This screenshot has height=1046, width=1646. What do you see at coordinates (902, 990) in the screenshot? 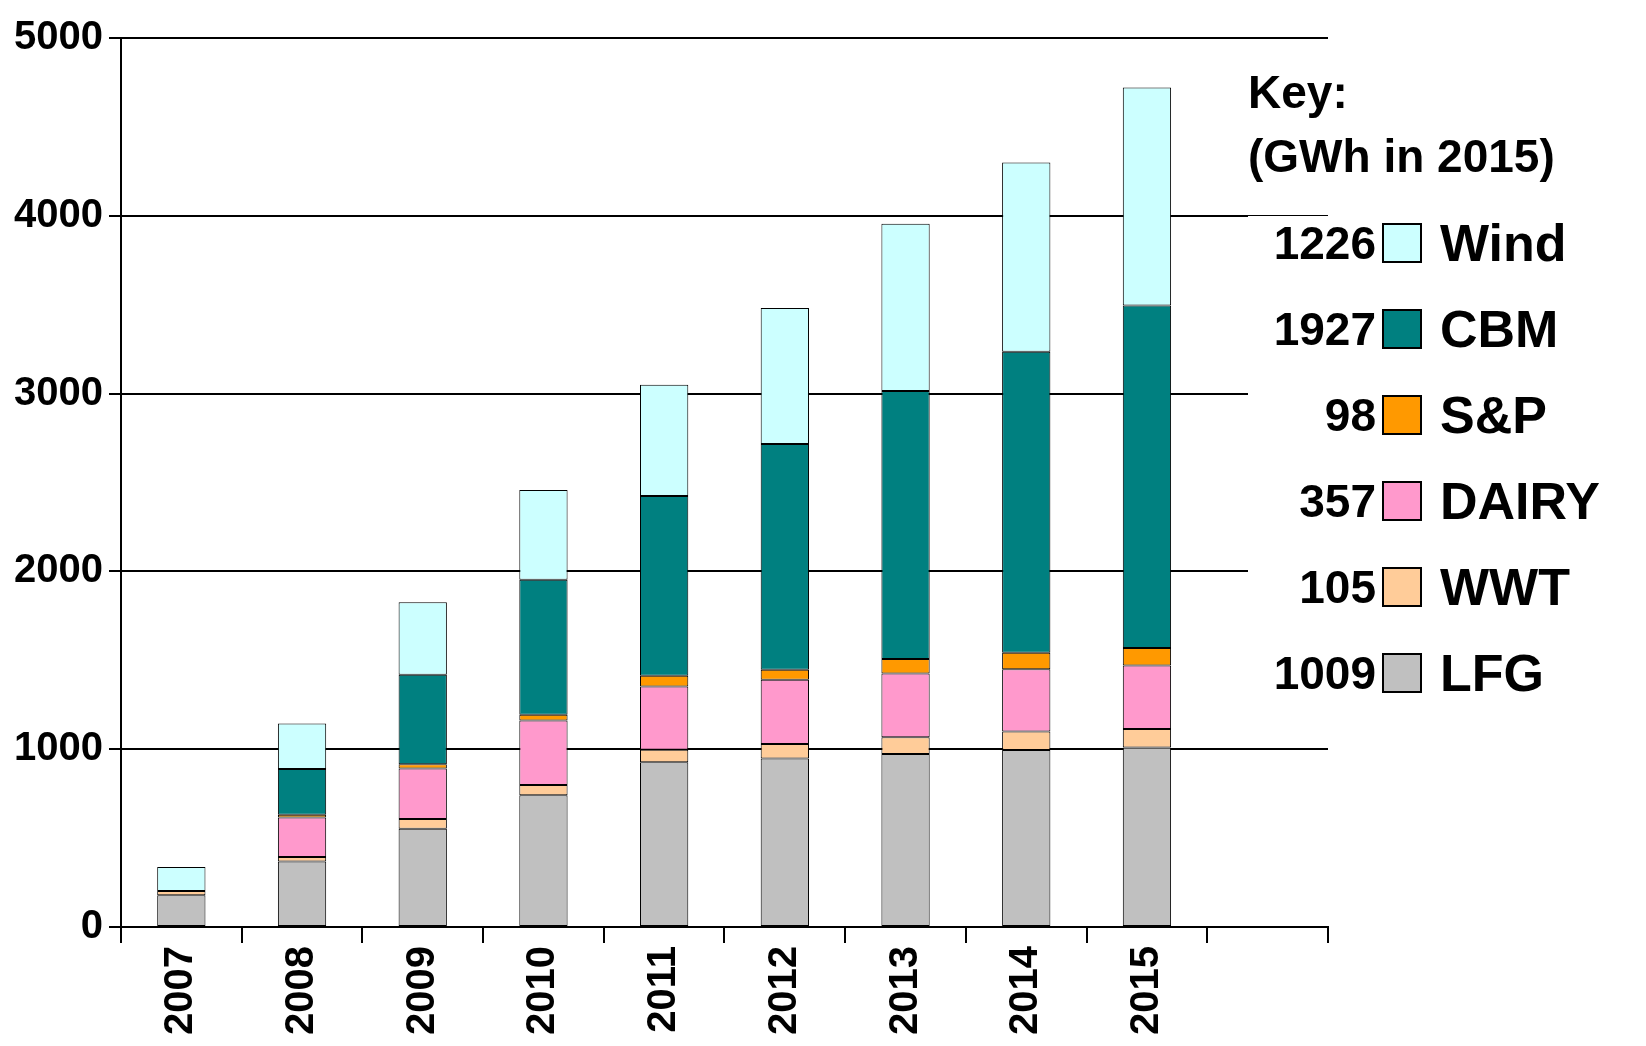
I see `x-tick-label: 2013` at bounding box center [902, 990].